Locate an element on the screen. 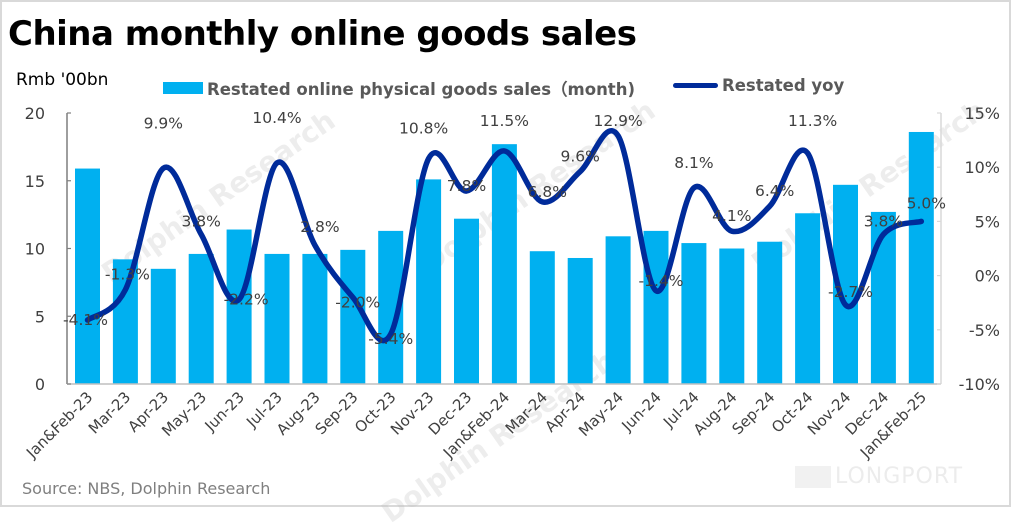 This screenshot has width=1011, height=529. x-axis-tick-label: Mar-24 is located at coordinates (526, 412).